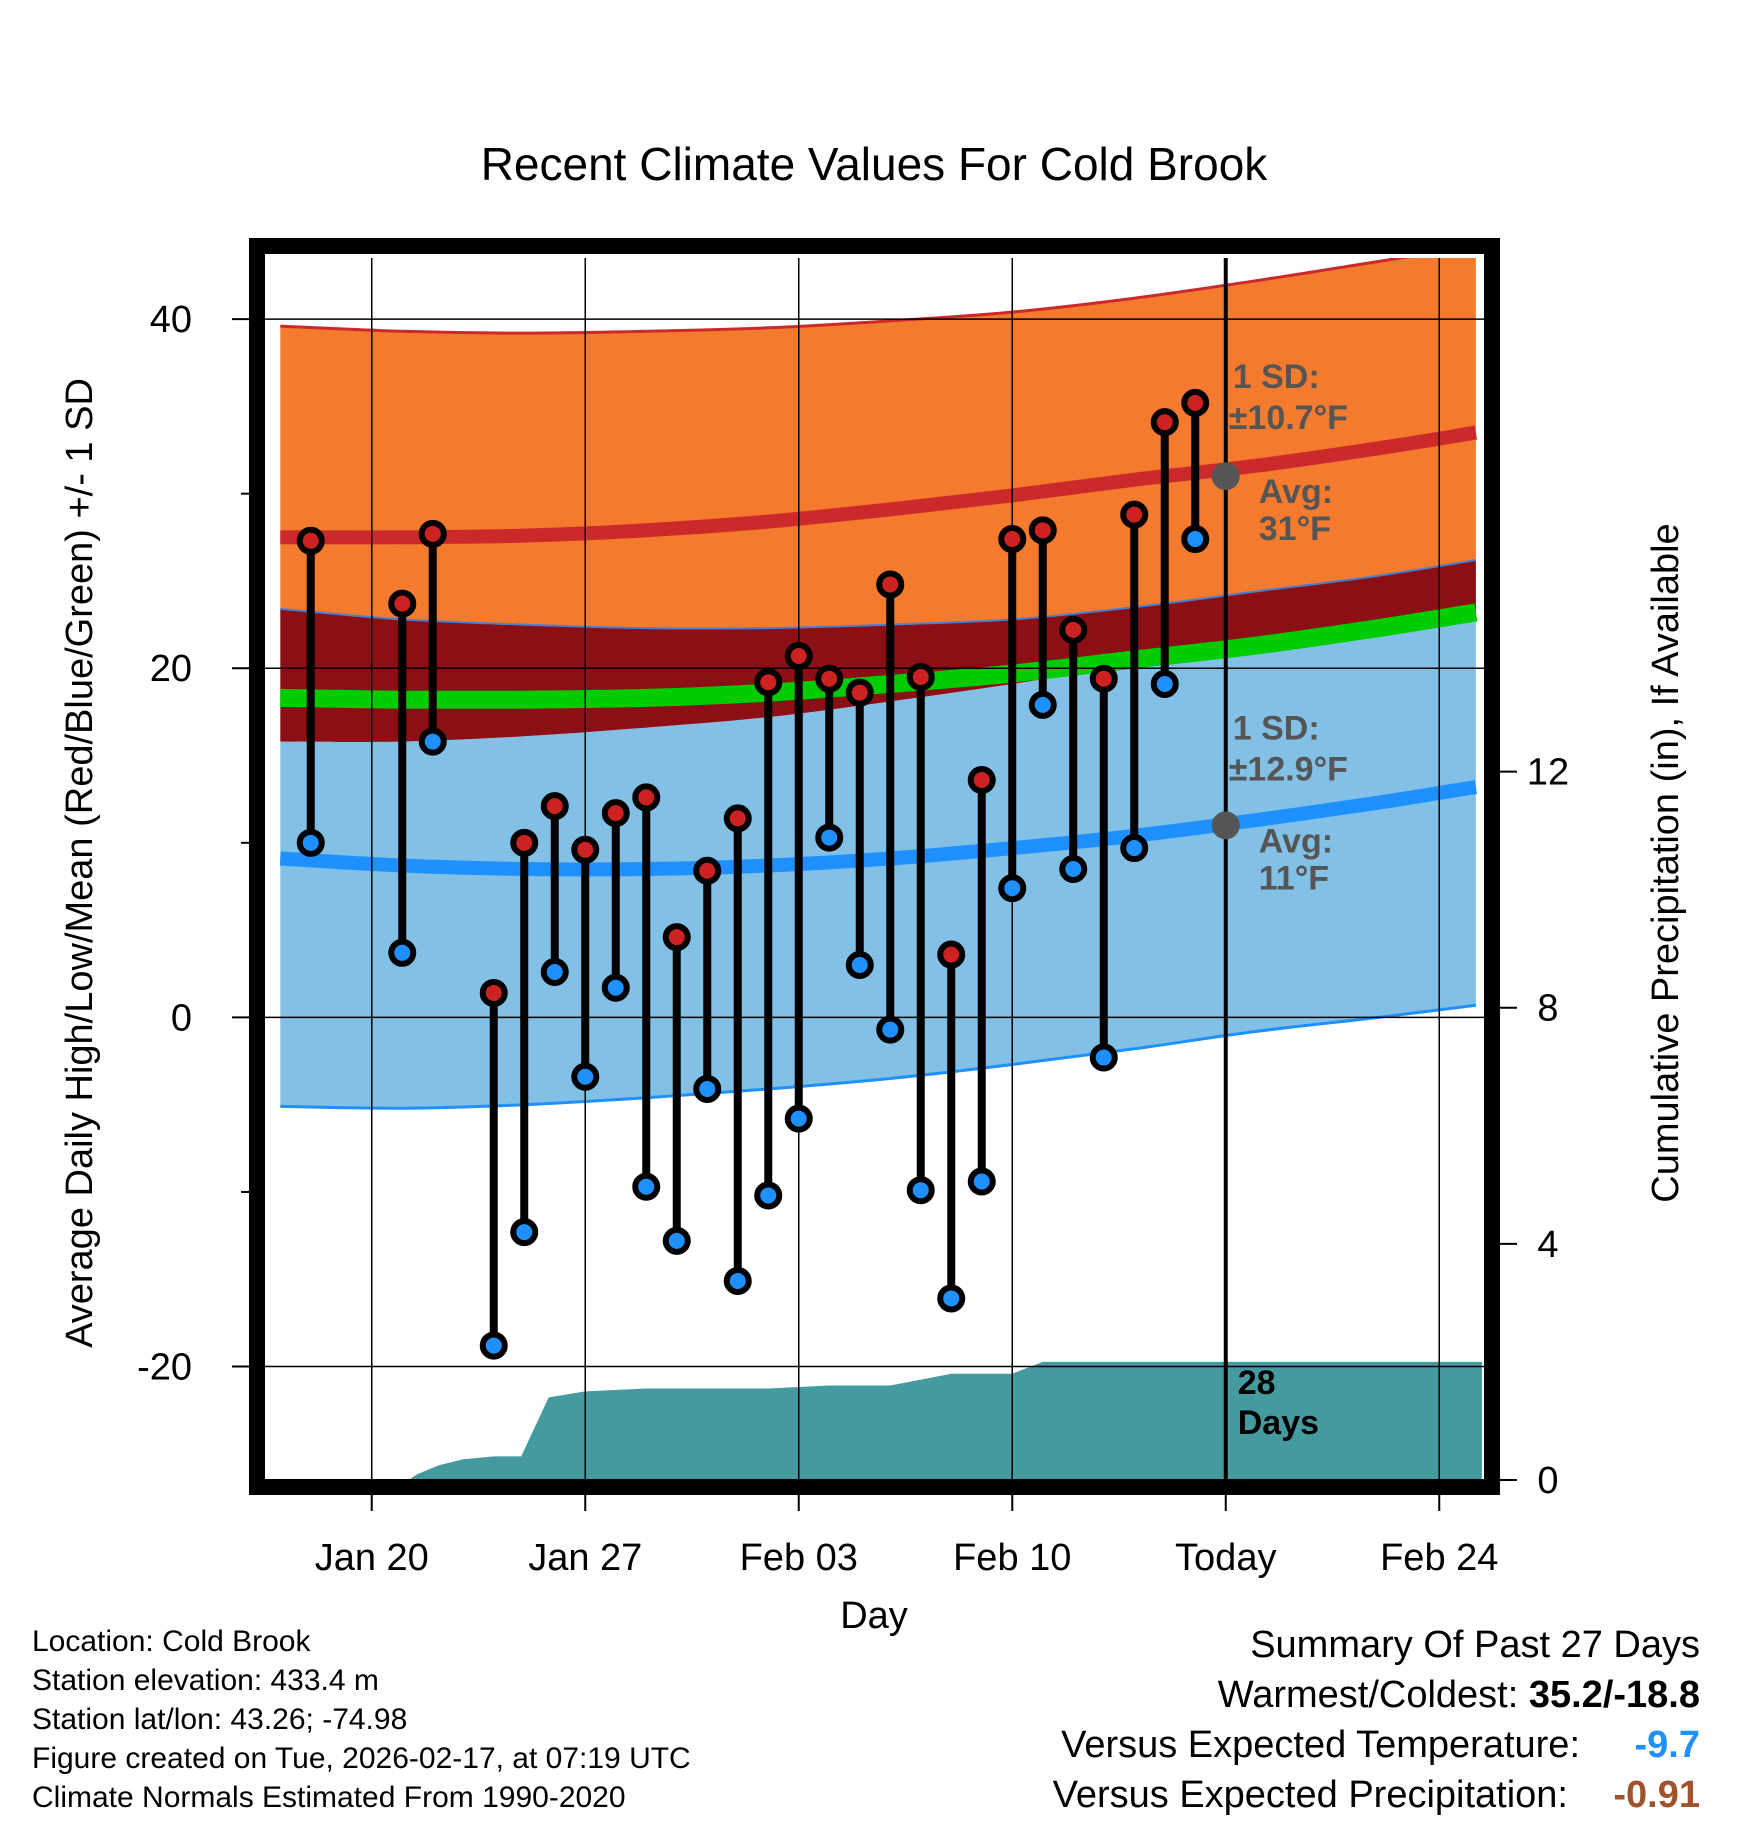 The width and height of the screenshot is (1748, 1828). Describe the element at coordinates (1257, 1383) in the screenshot. I see `precip-days-number: 28` at that location.